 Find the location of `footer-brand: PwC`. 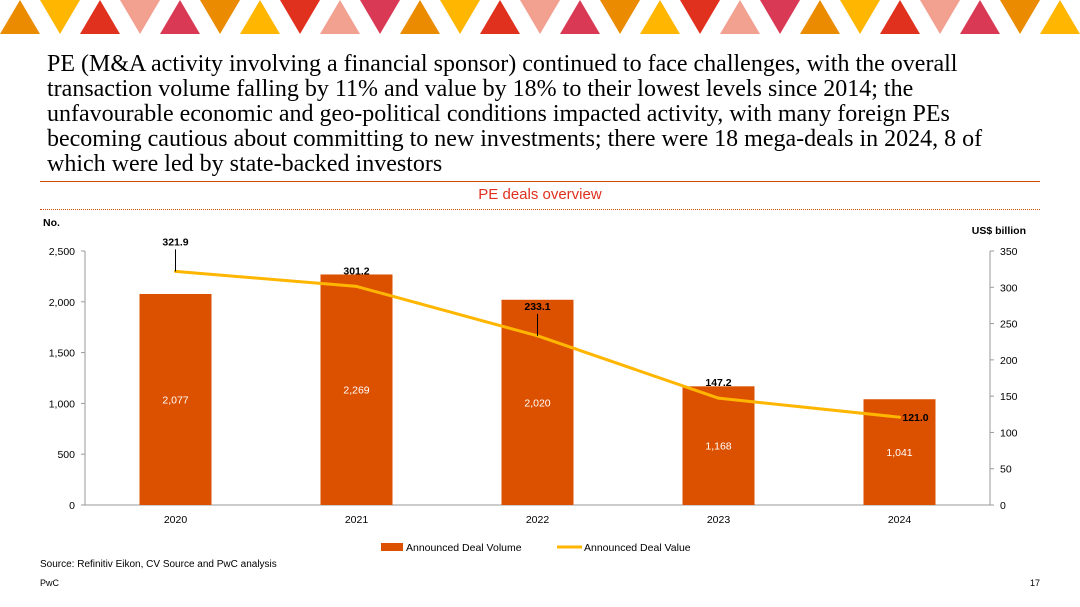

footer-brand: PwC is located at coordinates (50, 583).